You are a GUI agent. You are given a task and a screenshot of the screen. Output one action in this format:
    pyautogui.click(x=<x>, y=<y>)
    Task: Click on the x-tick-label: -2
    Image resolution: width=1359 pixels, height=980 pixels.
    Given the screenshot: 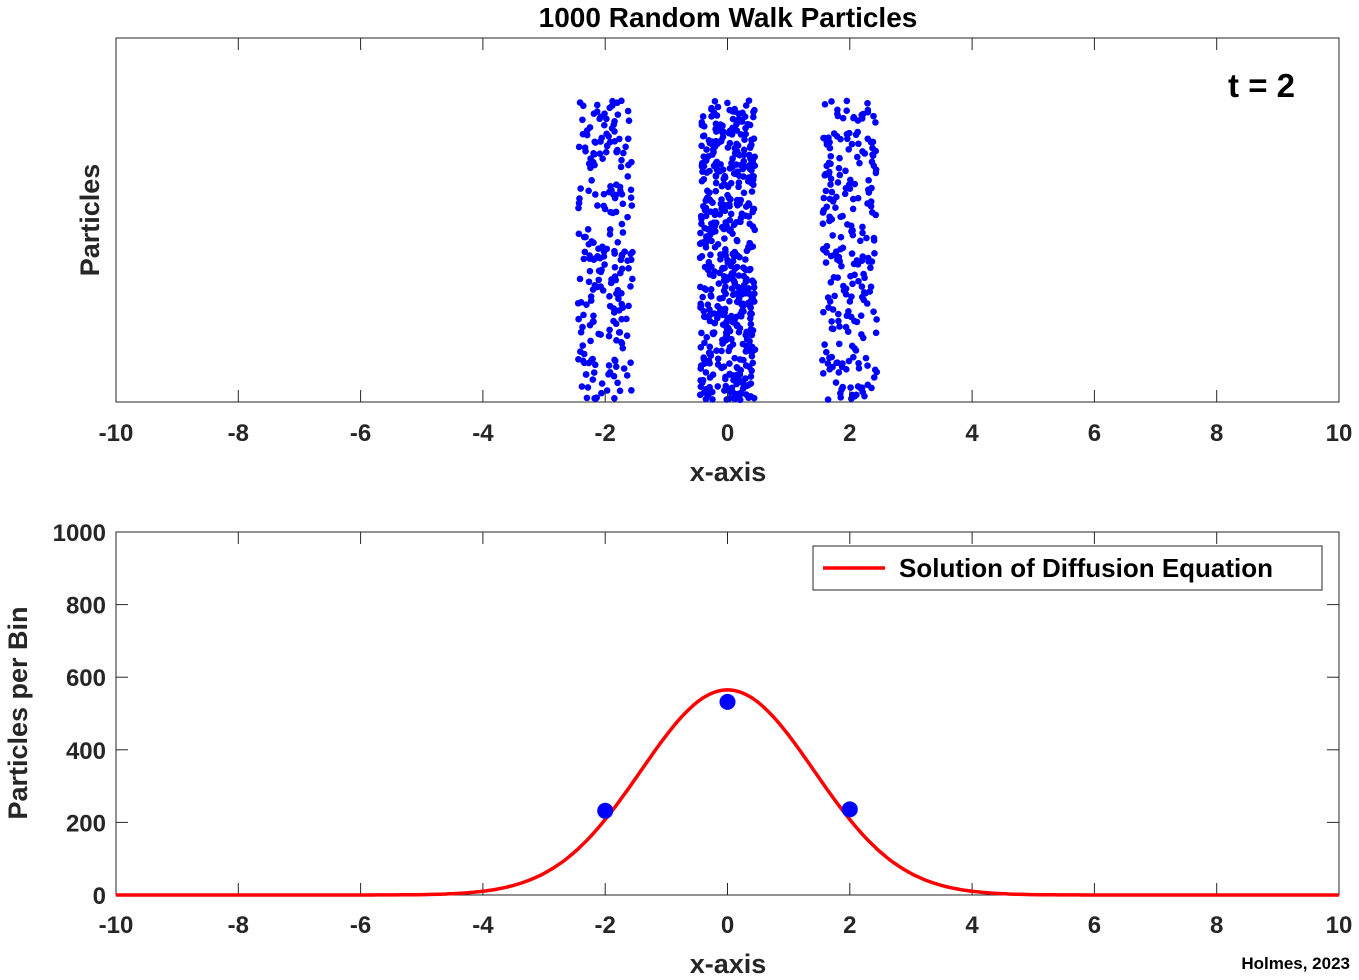 What is the action you would take?
    pyautogui.click(x=605, y=925)
    